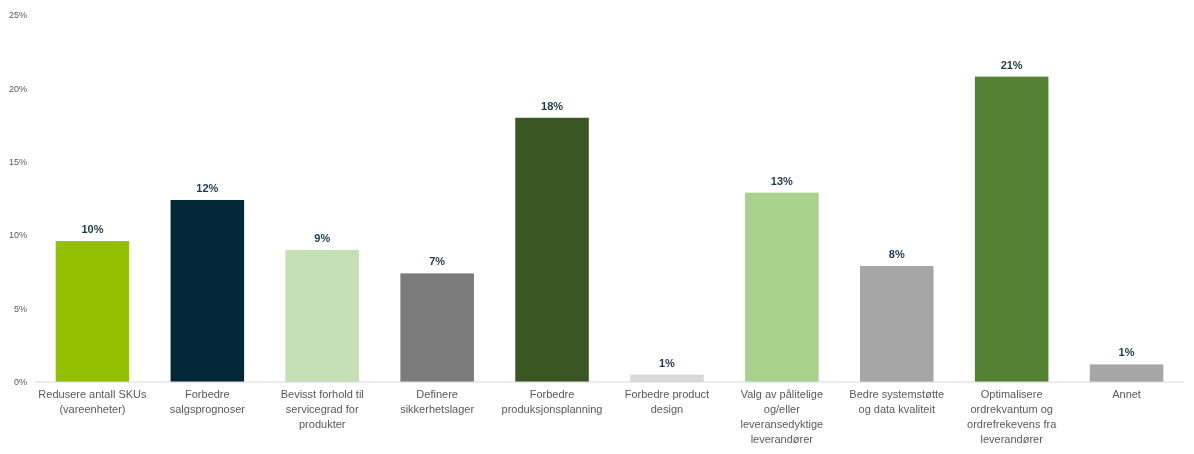  Describe the element at coordinates (20, 308) in the screenshot. I see `y-tick-label: 5%` at that location.